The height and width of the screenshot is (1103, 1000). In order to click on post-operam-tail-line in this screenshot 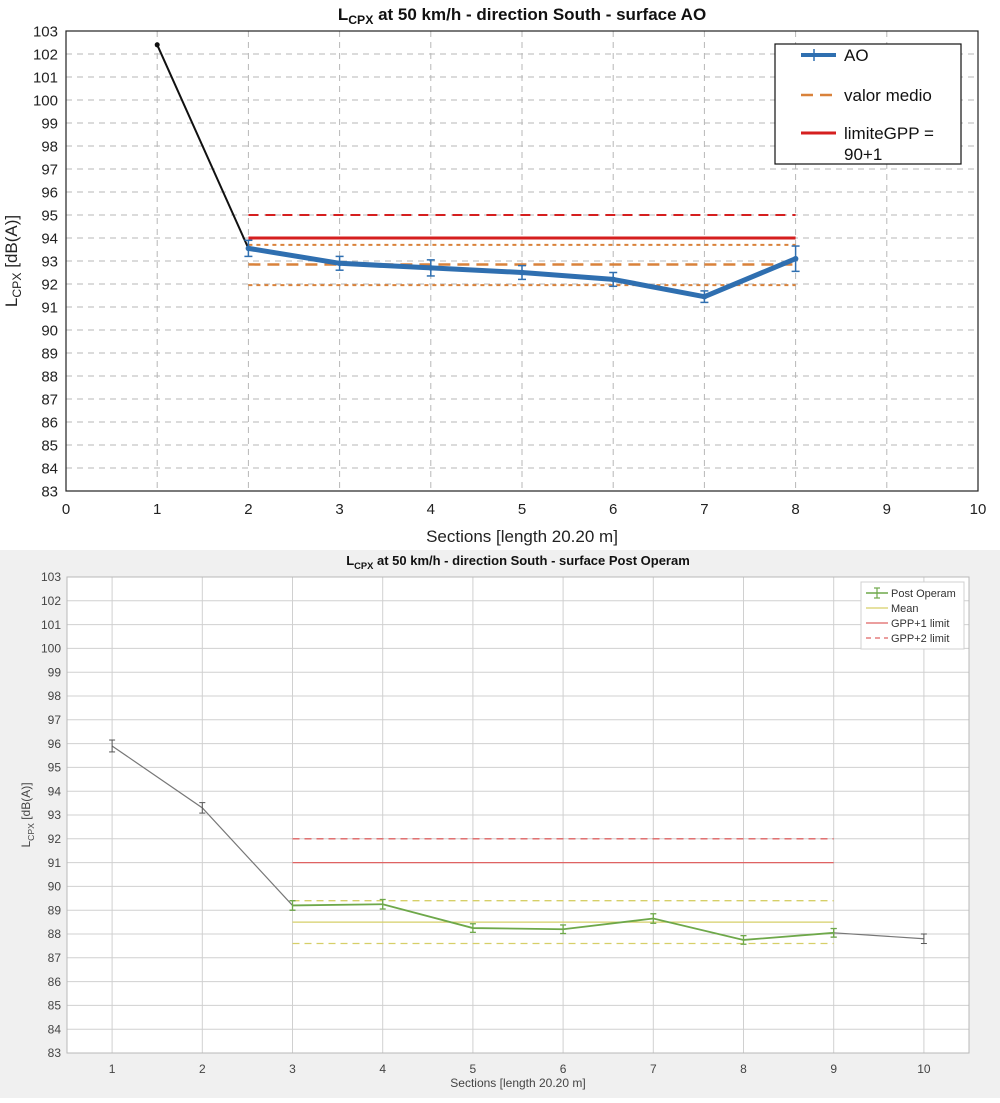, I will do `click(878, 936)`.